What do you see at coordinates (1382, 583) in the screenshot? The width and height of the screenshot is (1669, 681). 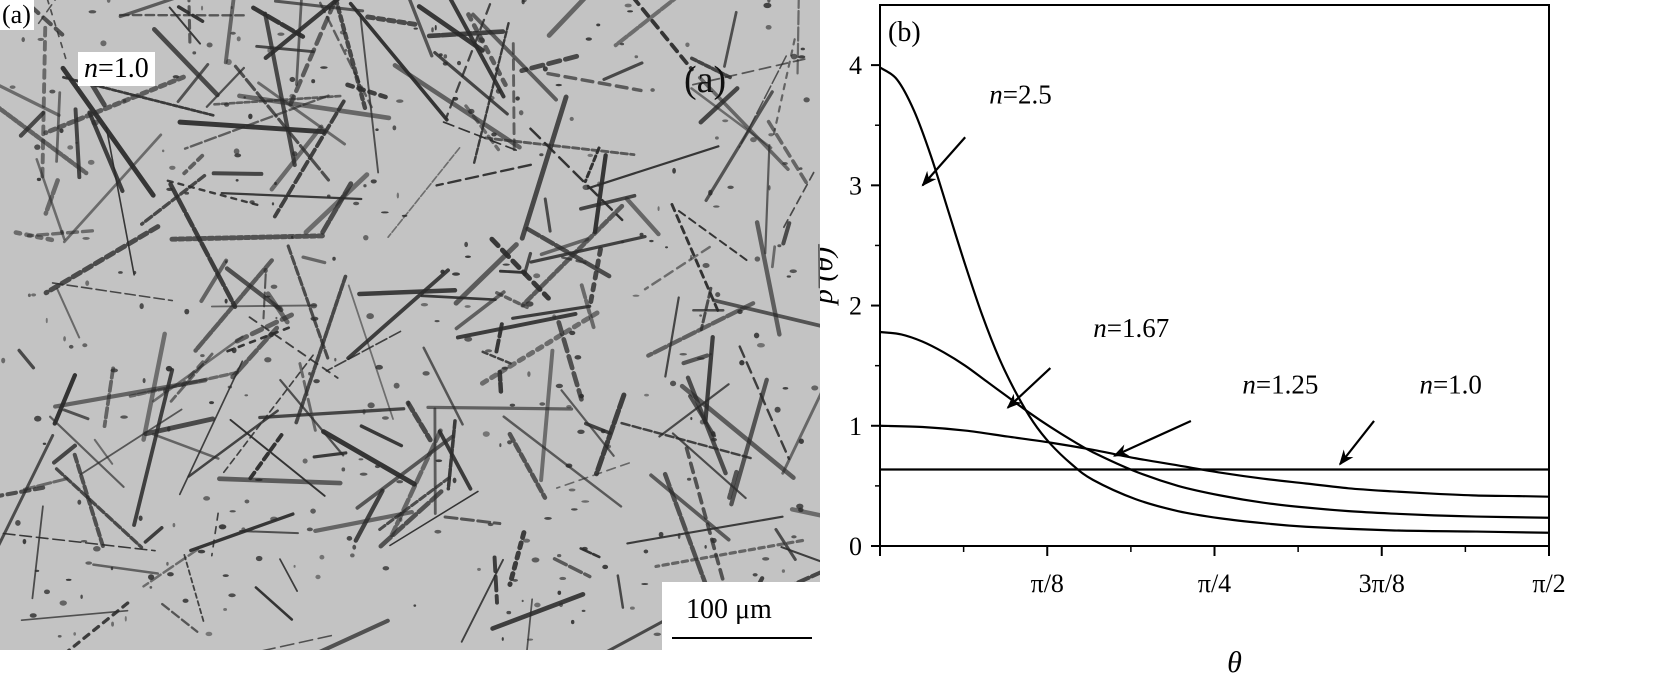 I see `x-tick-label: 3π/8` at bounding box center [1382, 583].